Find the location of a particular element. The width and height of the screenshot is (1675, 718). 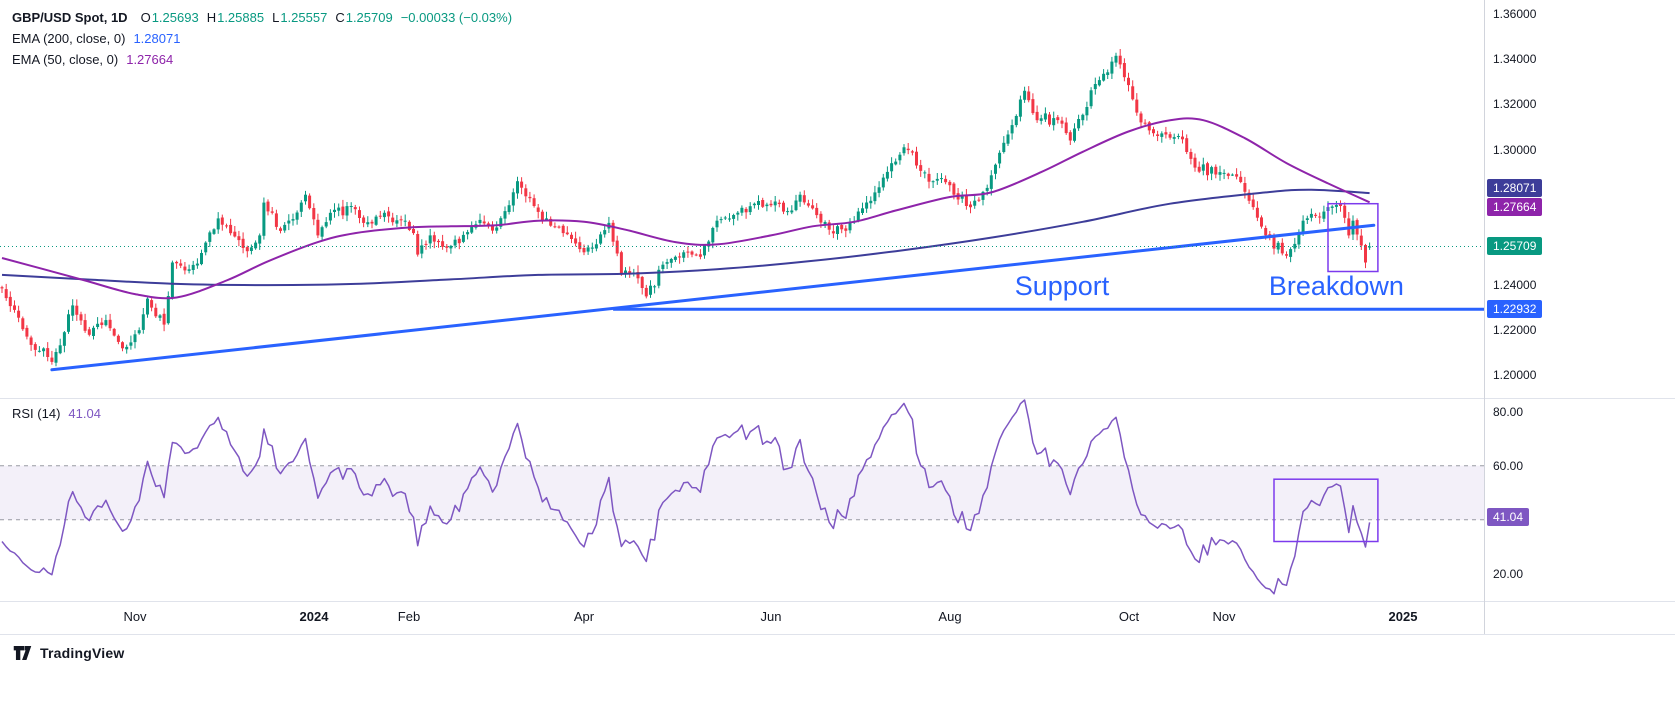

ema200-label: EMA (200, close, 0) is located at coordinates (69, 38).